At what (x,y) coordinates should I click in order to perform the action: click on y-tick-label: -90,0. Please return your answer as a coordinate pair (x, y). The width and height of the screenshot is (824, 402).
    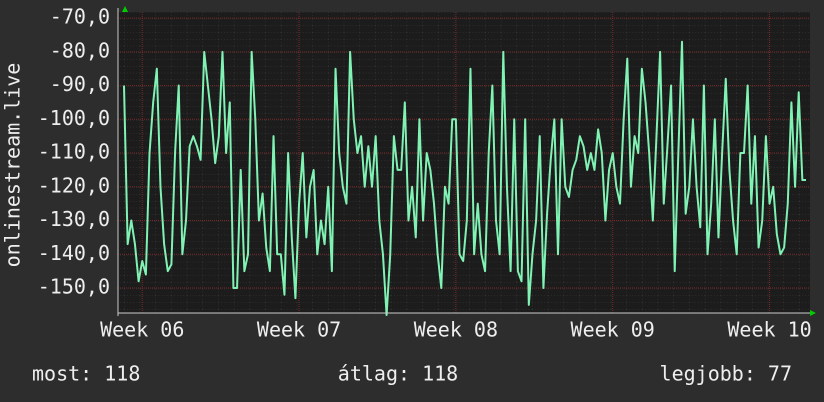
    Looking at the image, I should click on (80, 84).